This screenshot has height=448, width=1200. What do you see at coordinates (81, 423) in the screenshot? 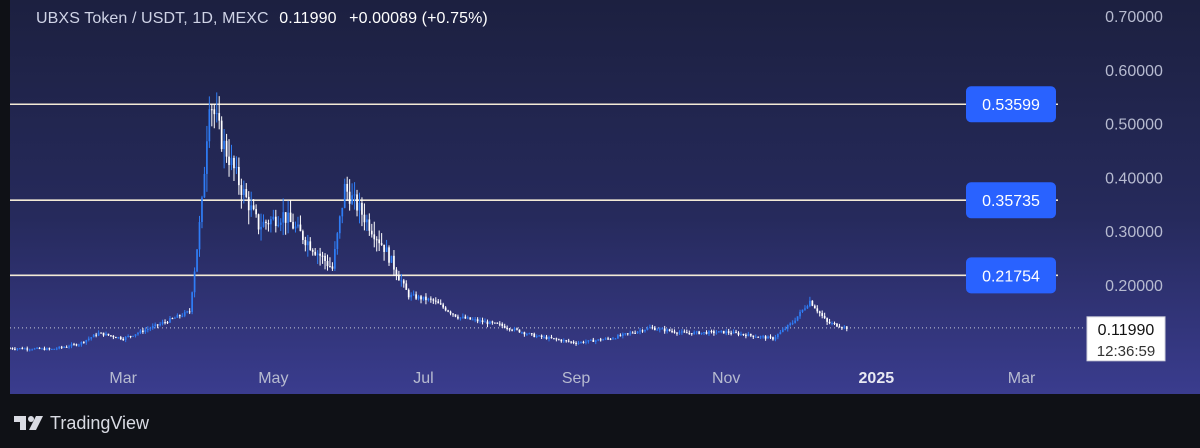
I see `tradingview-attribution: TradingView` at bounding box center [81, 423].